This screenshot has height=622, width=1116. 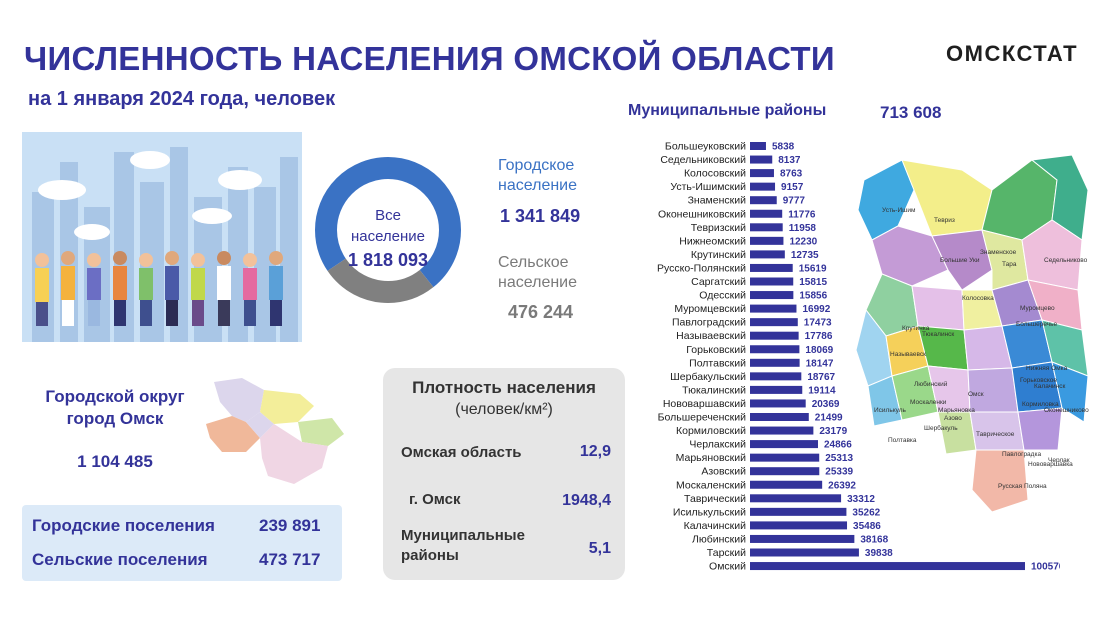 I want to click on district-label: Марьяновский, so click(x=711, y=458).